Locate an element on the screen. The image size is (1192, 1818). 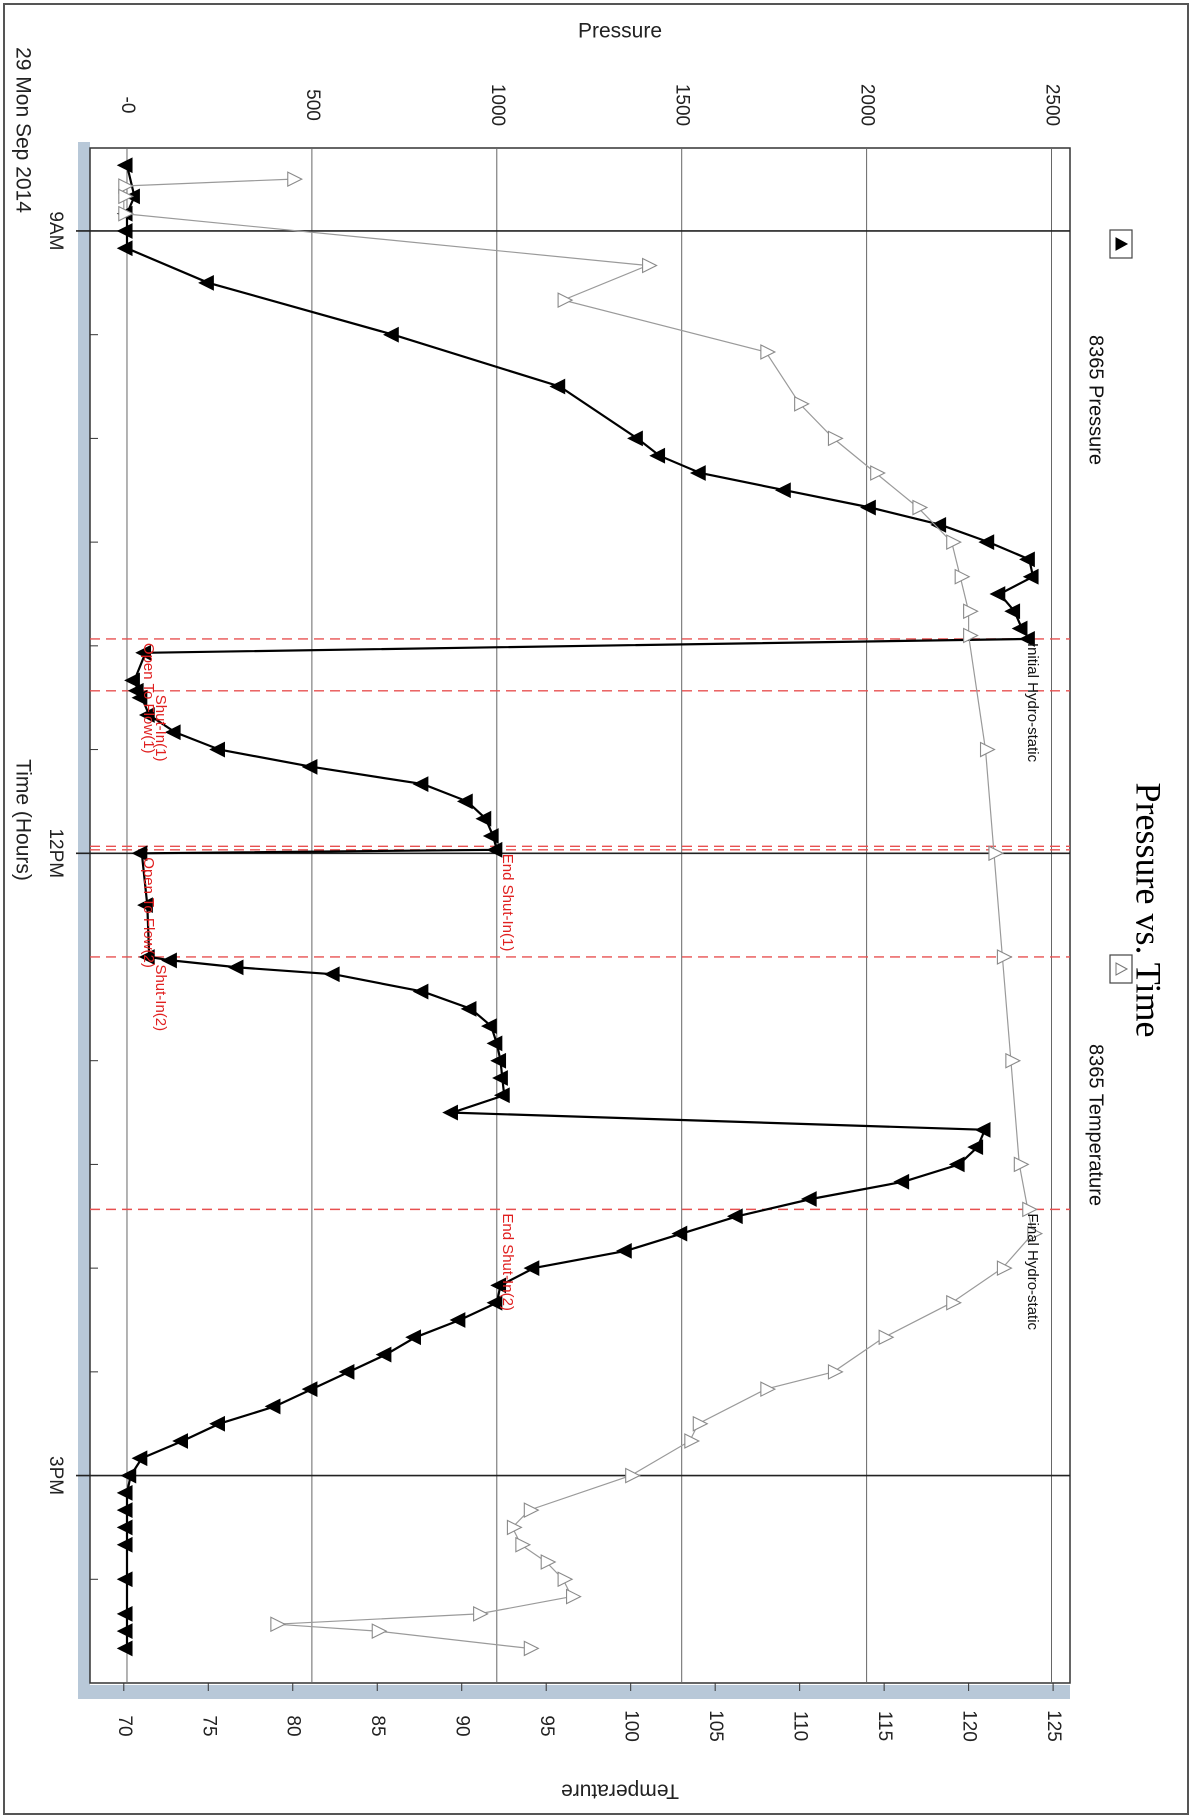
time-tick-label: 9AM is located at coordinates (55, 230).